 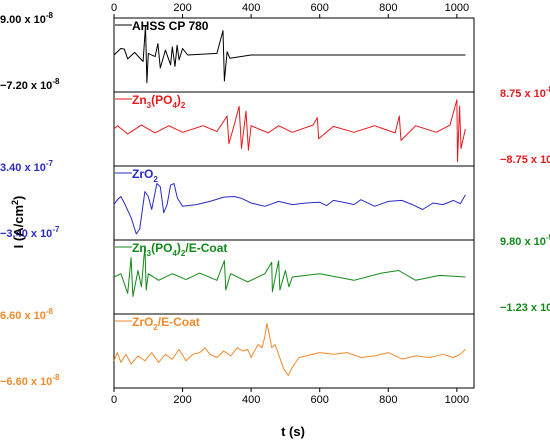 What do you see at coordinates (290, 397) in the screenshot?
I see `x-axis-bottom: 0 200 400 600 800 1000` at bounding box center [290, 397].